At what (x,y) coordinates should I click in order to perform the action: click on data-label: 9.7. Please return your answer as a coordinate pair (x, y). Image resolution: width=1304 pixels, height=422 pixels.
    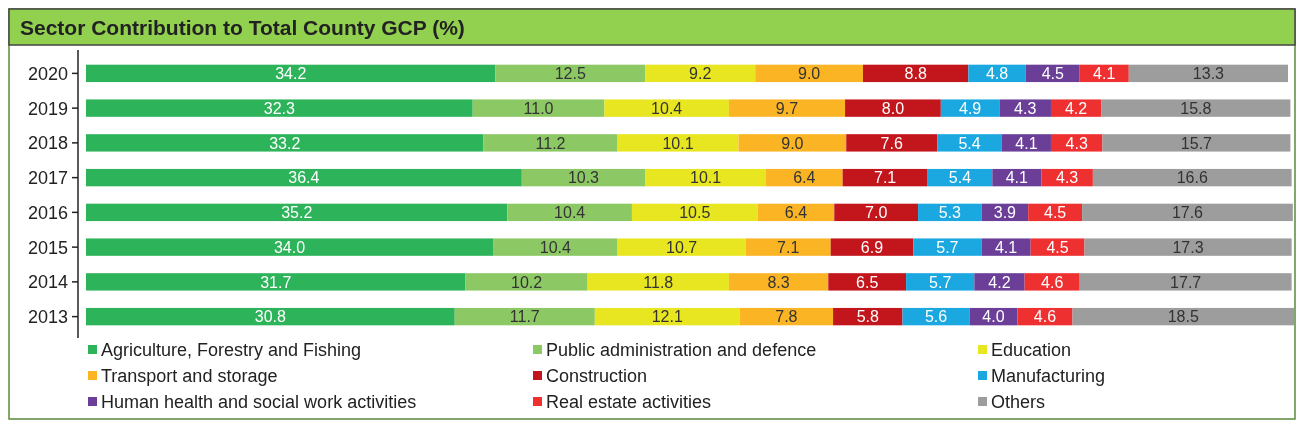
    Looking at the image, I should click on (787, 108).